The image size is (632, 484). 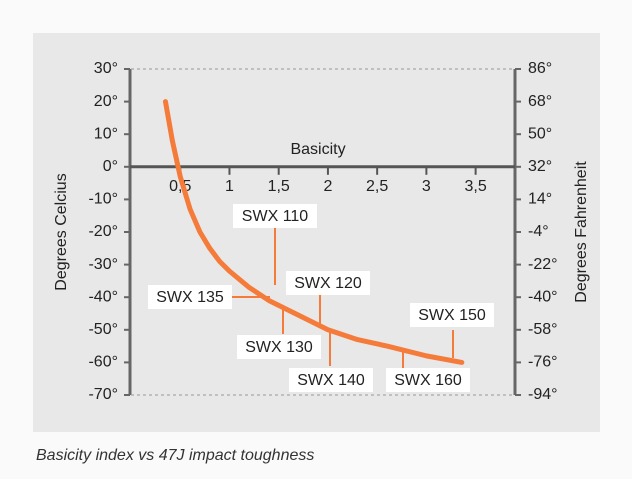 What do you see at coordinates (543, 329) in the screenshot?
I see `y2-tick-label: -58°` at bounding box center [543, 329].